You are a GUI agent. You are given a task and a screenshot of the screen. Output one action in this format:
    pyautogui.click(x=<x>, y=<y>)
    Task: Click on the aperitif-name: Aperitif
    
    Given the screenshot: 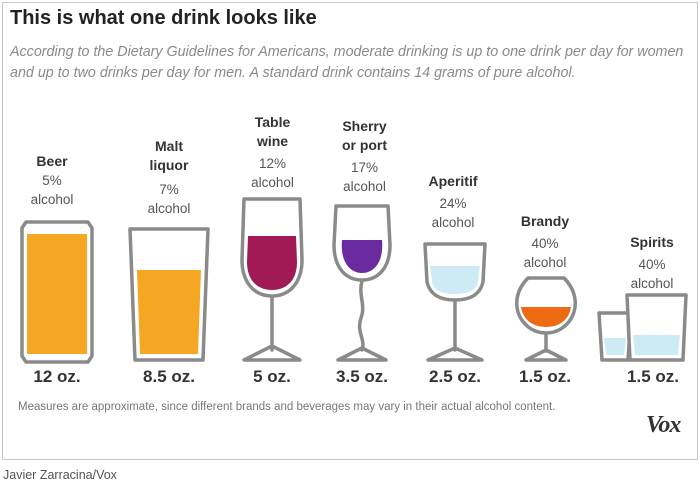 What is the action you would take?
    pyautogui.click(x=453, y=181)
    